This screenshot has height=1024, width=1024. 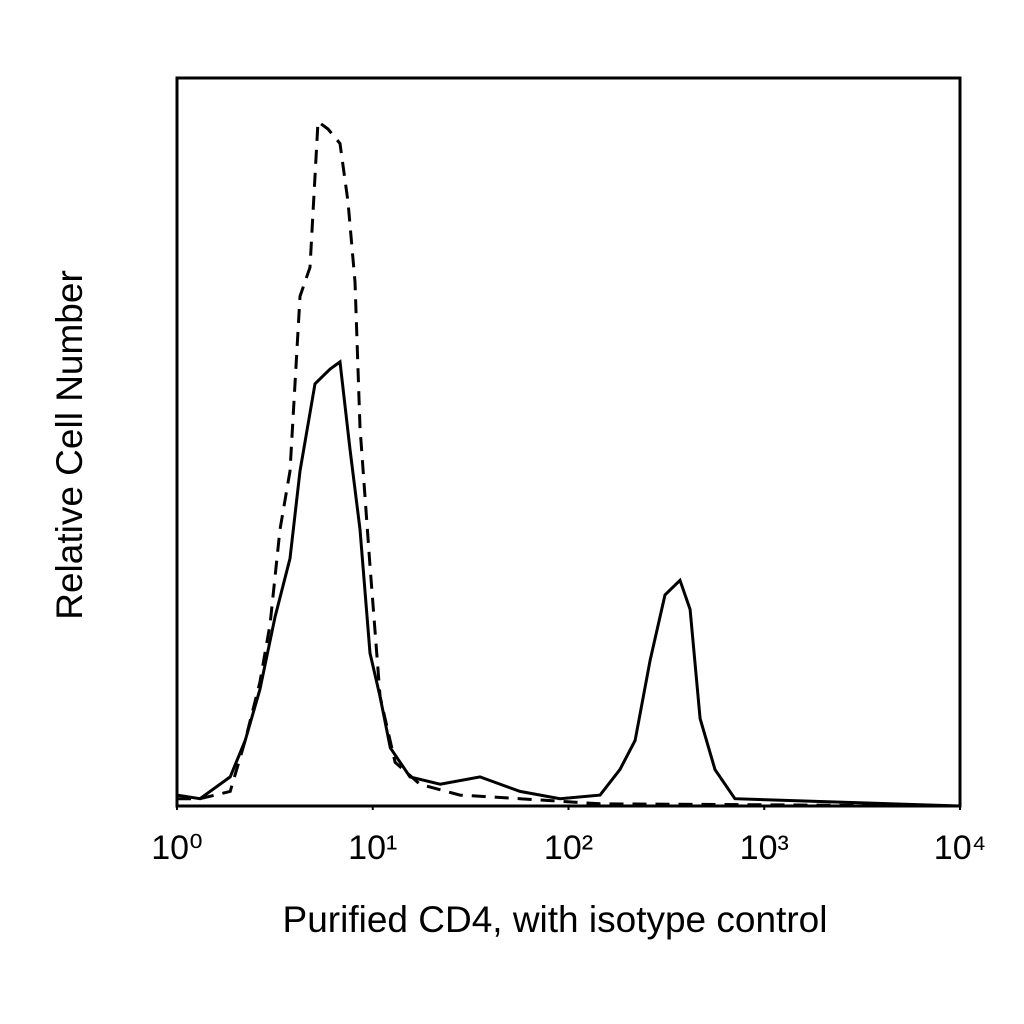 I want to click on x-tick-label: 10⁴, so click(x=960, y=848).